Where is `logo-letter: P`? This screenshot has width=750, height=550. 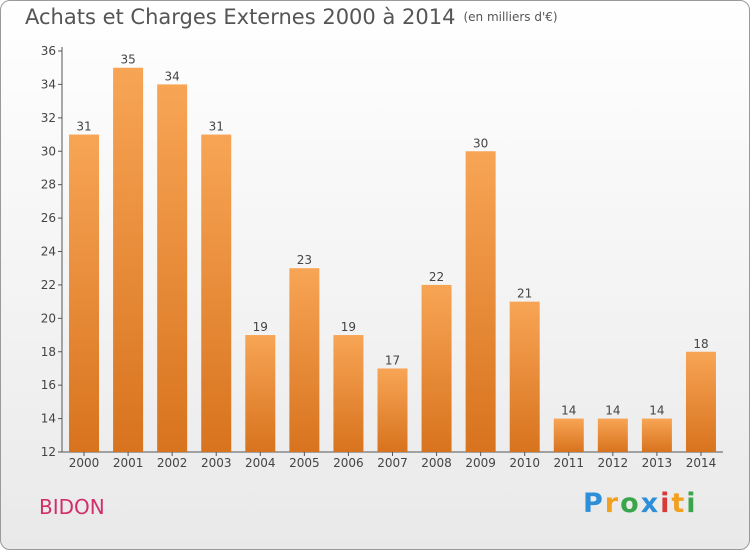 logo-letter: P is located at coordinates (594, 503).